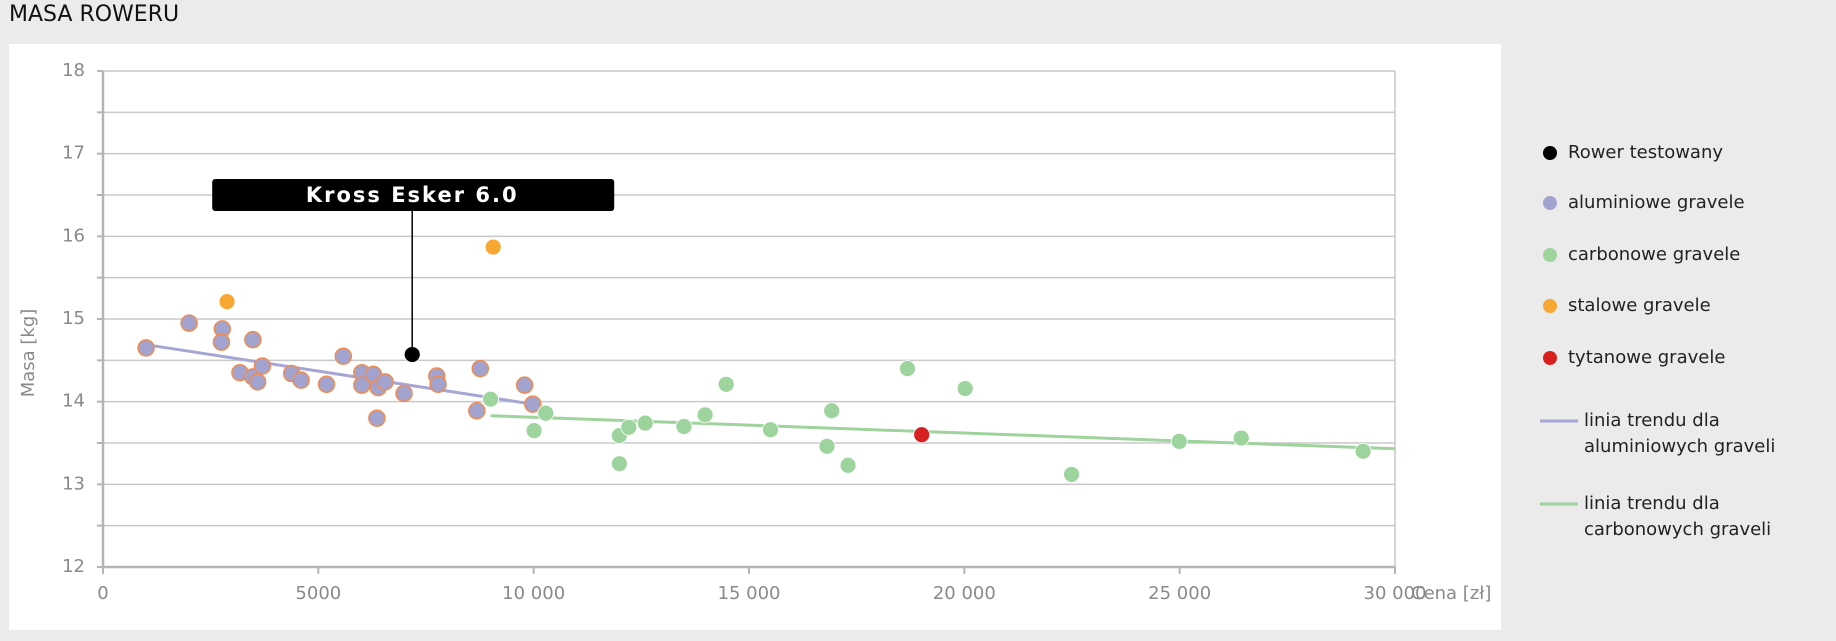 The height and width of the screenshot is (641, 1836). What do you see at coordinates (1654, 254) in the screenshot?
I see `legend-label: carbonowe gravele` at bounding box center [1654, 254].